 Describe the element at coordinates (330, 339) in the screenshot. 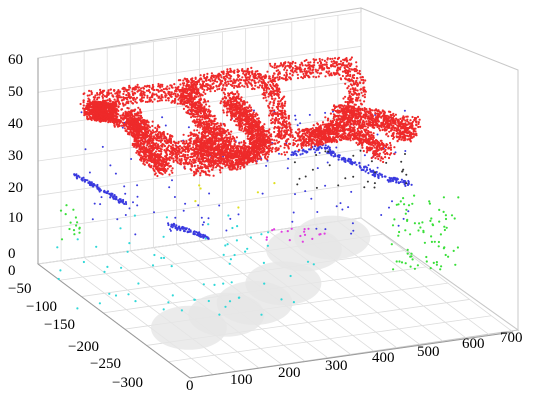

I see `grid-line` at that location.